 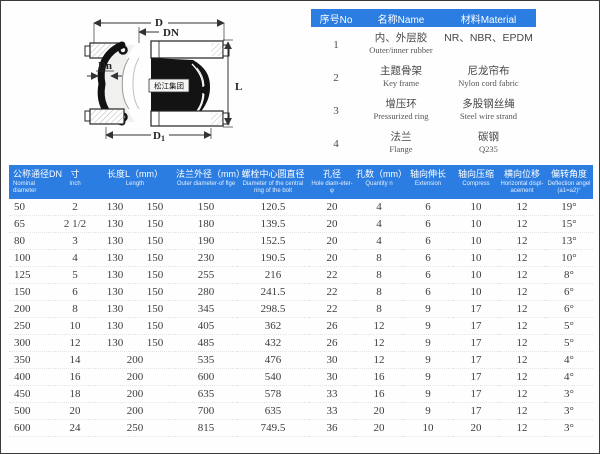 I want to click on inch-cell: 2 1/2, so click(x=75, y=224).